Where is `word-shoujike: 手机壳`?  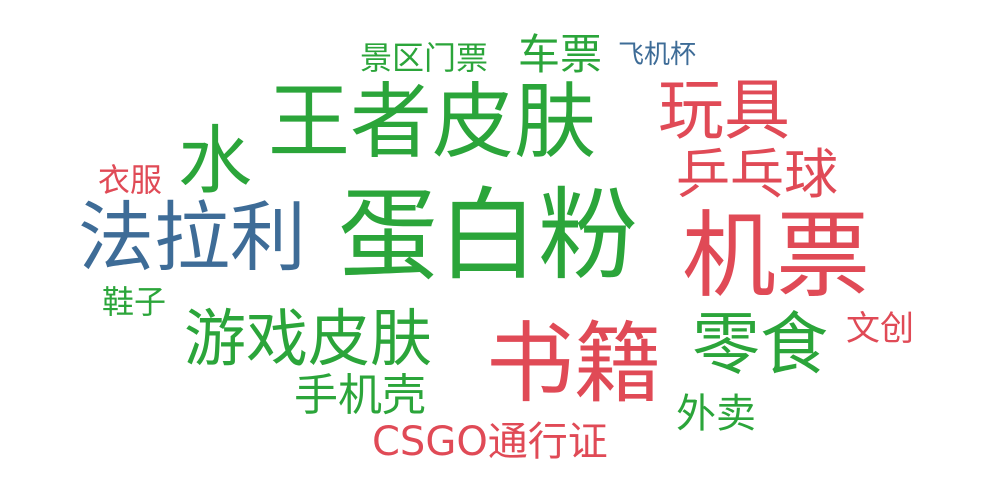
word-shoujike: 手机壳 is located at coordinates (360, 395).